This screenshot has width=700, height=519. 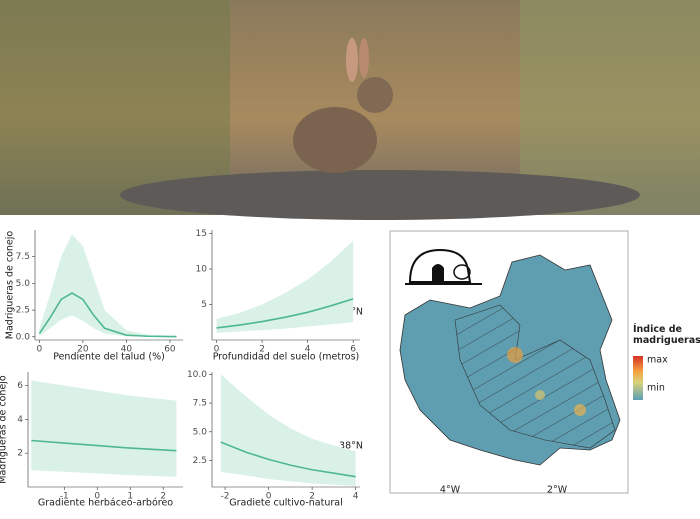 What do you see at coordinates (105, 503) in the screenshot?
I see `x-axis-label: Gradiente herbáceo-arbóreo` at bounding box center [105, 503].